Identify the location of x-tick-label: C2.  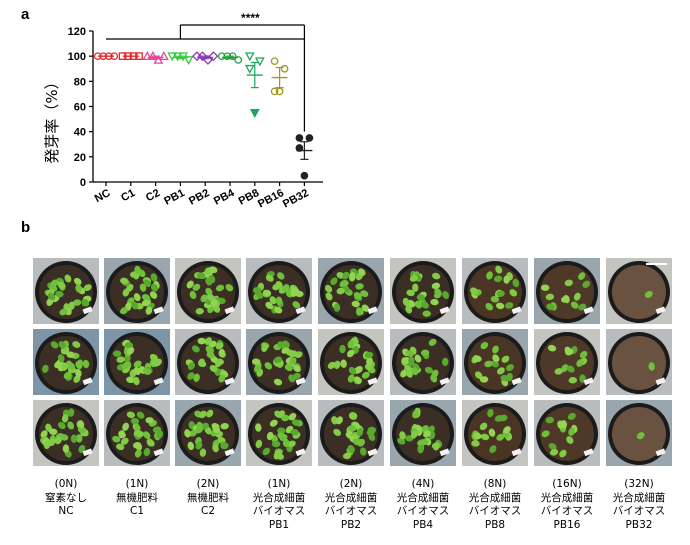
(153, 195).